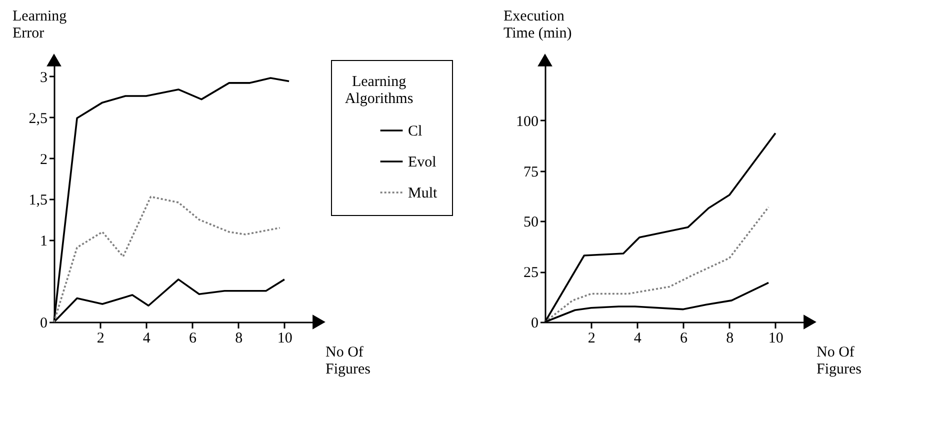  I want to click on y-tick-label: 1,5, so click(38, 200).